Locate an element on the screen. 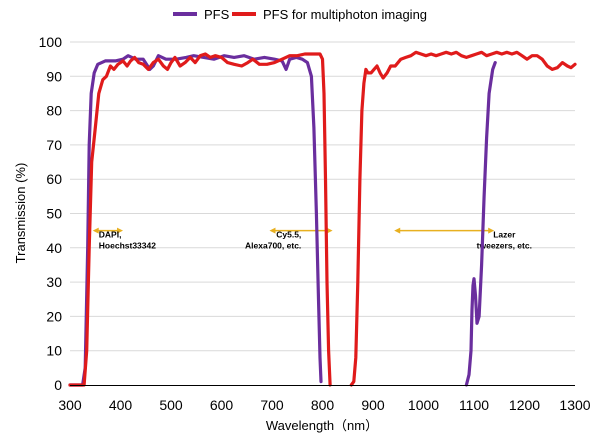  x-axis-title: Wavelength（nm） is located at coordinates (322, 425).